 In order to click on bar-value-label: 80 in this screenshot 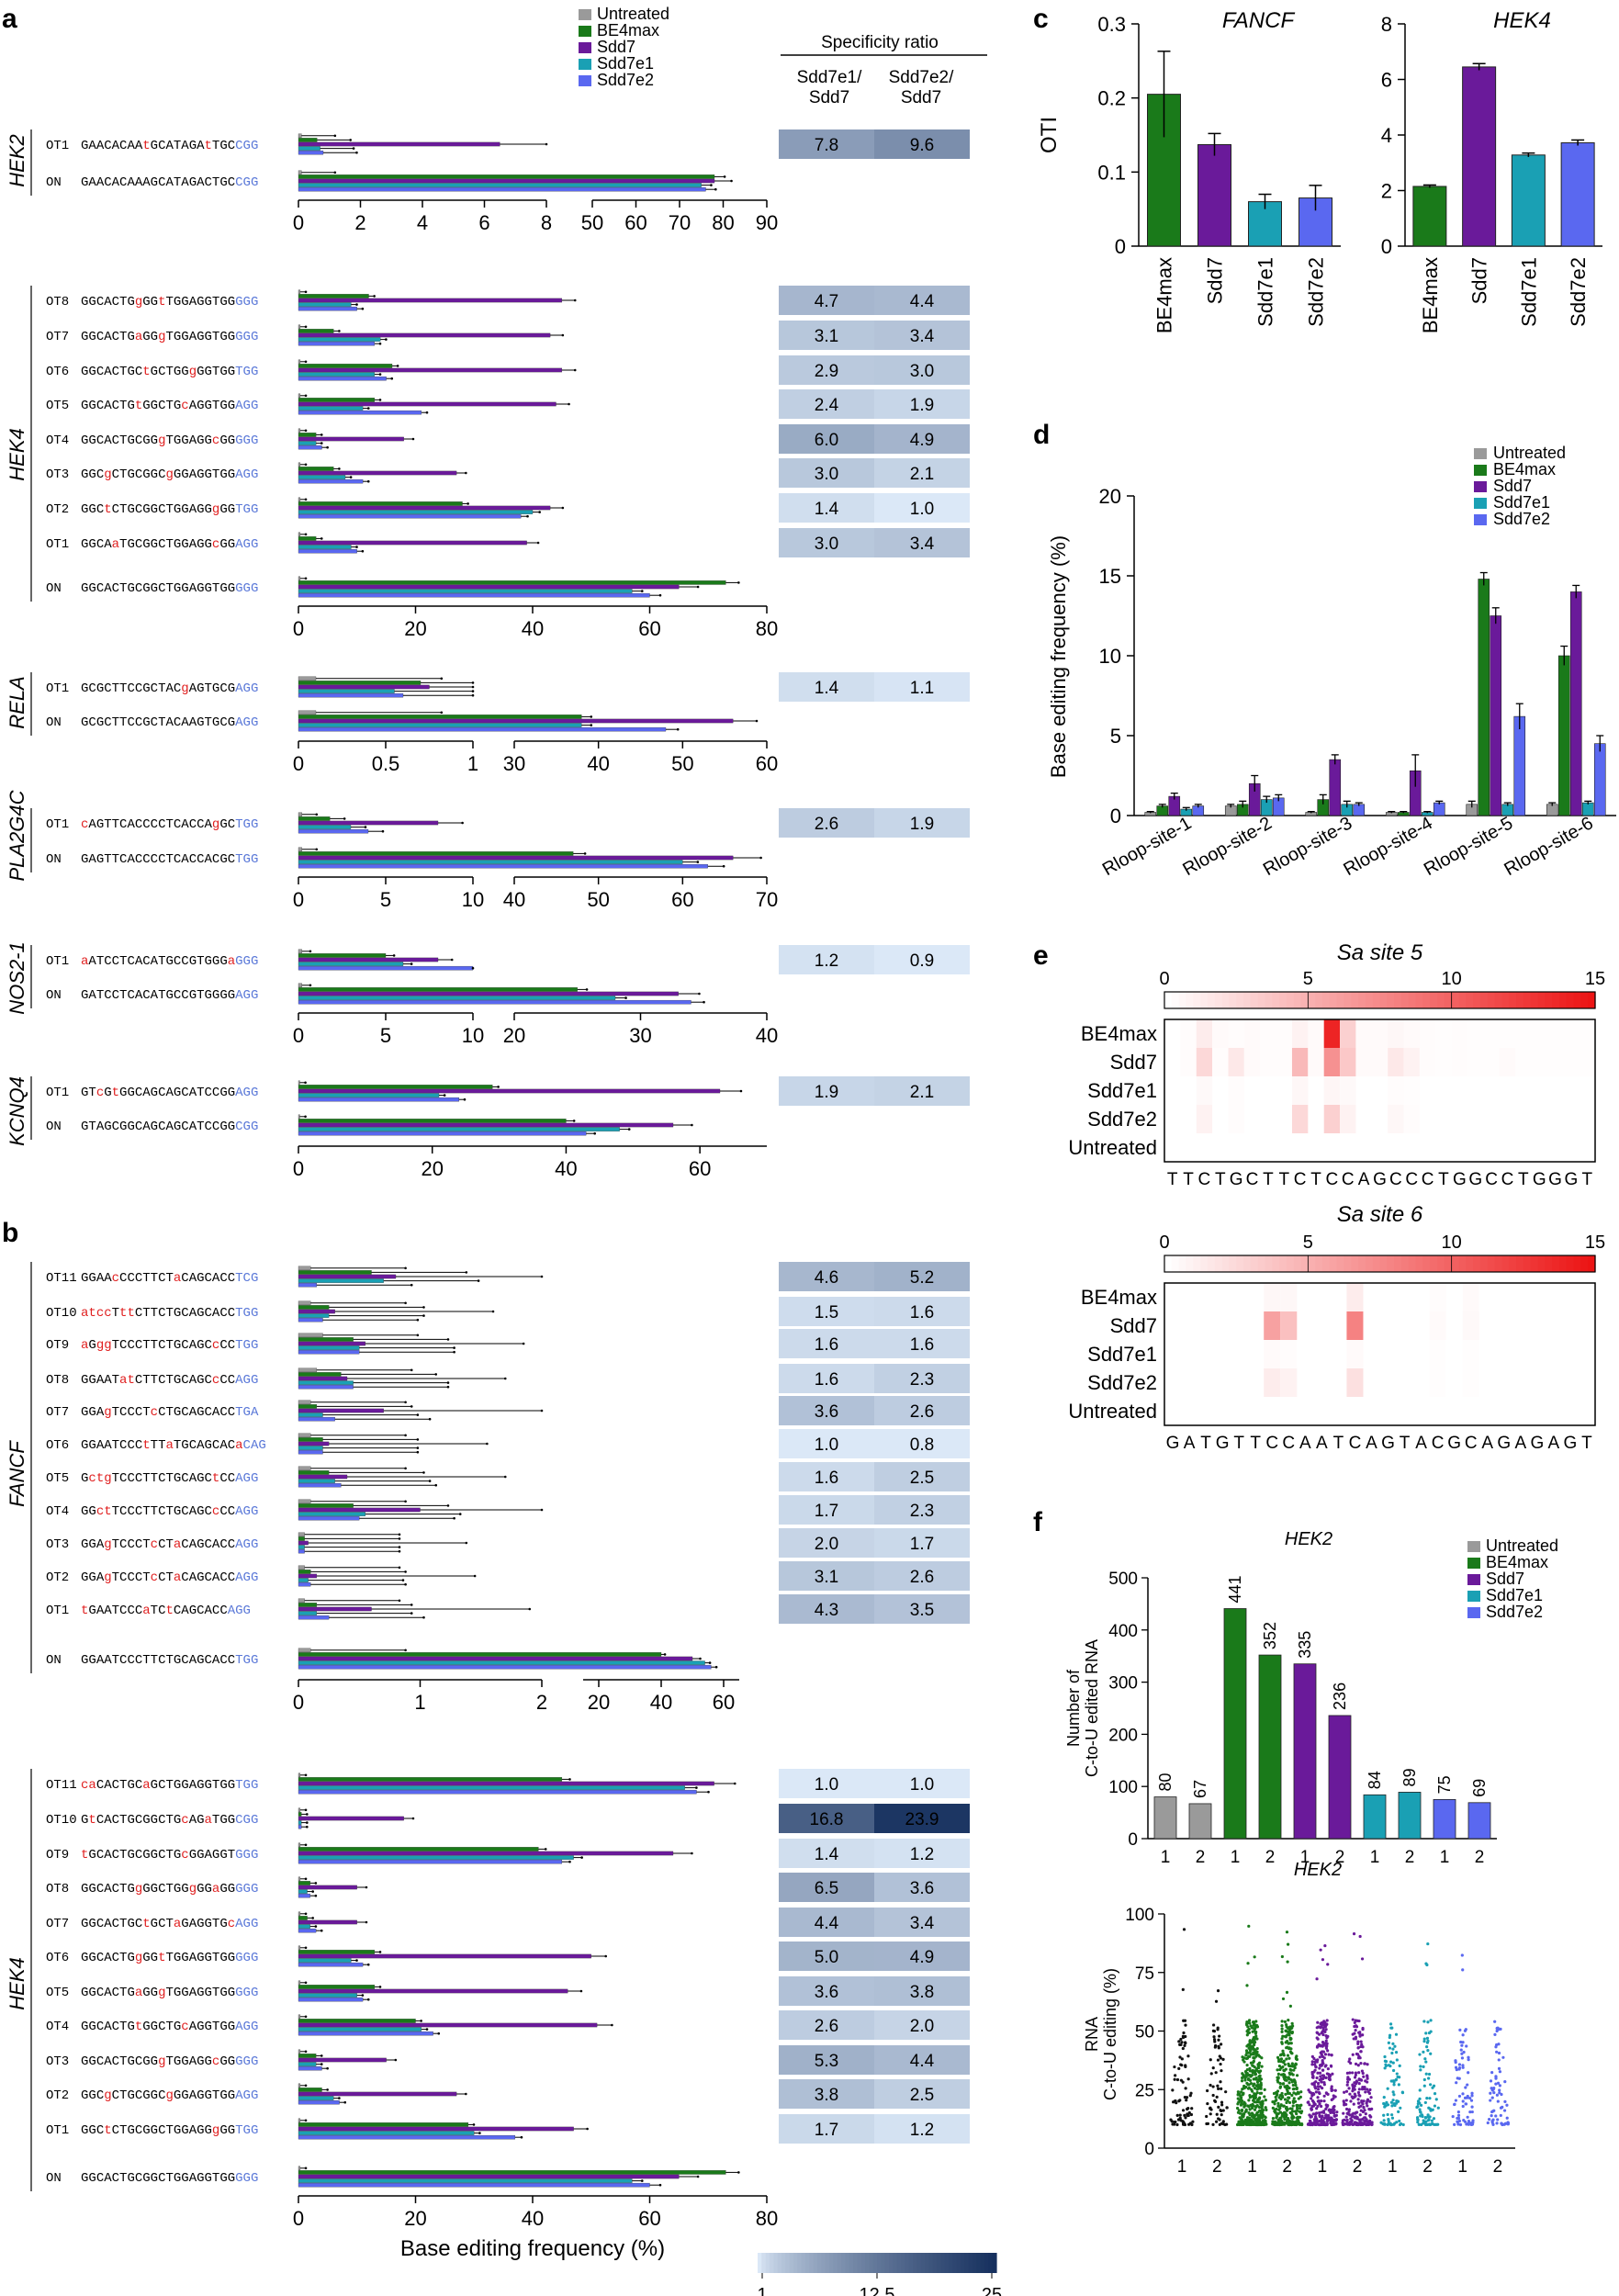, I will do `click(1165, 1782)`.